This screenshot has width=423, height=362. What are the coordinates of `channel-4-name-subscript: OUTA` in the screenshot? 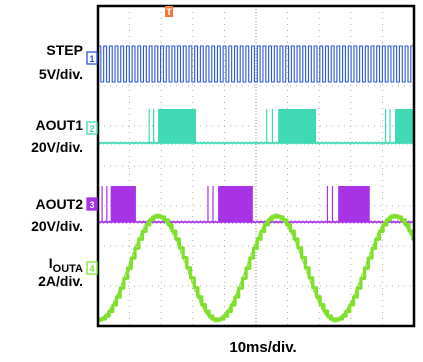 It's located at (68, 269).